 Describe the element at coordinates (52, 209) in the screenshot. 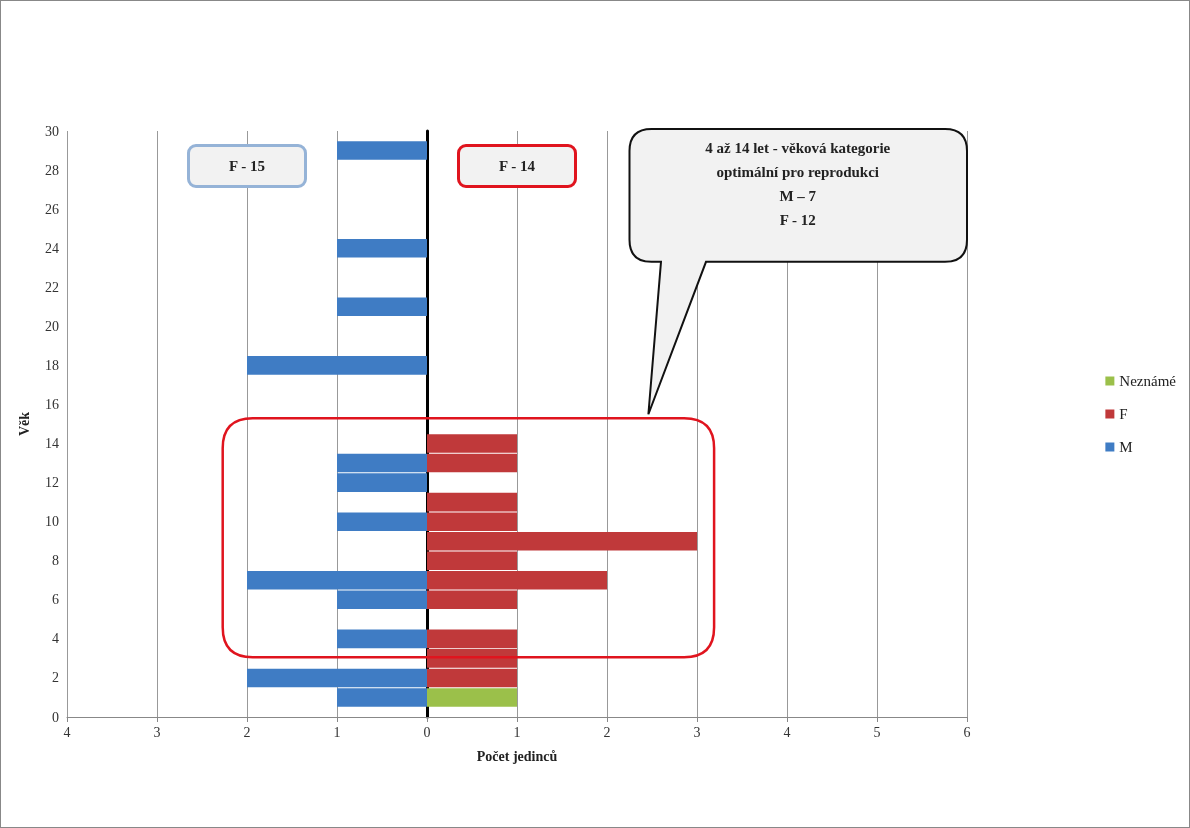

I see `y-tick-label: 26` at that location.